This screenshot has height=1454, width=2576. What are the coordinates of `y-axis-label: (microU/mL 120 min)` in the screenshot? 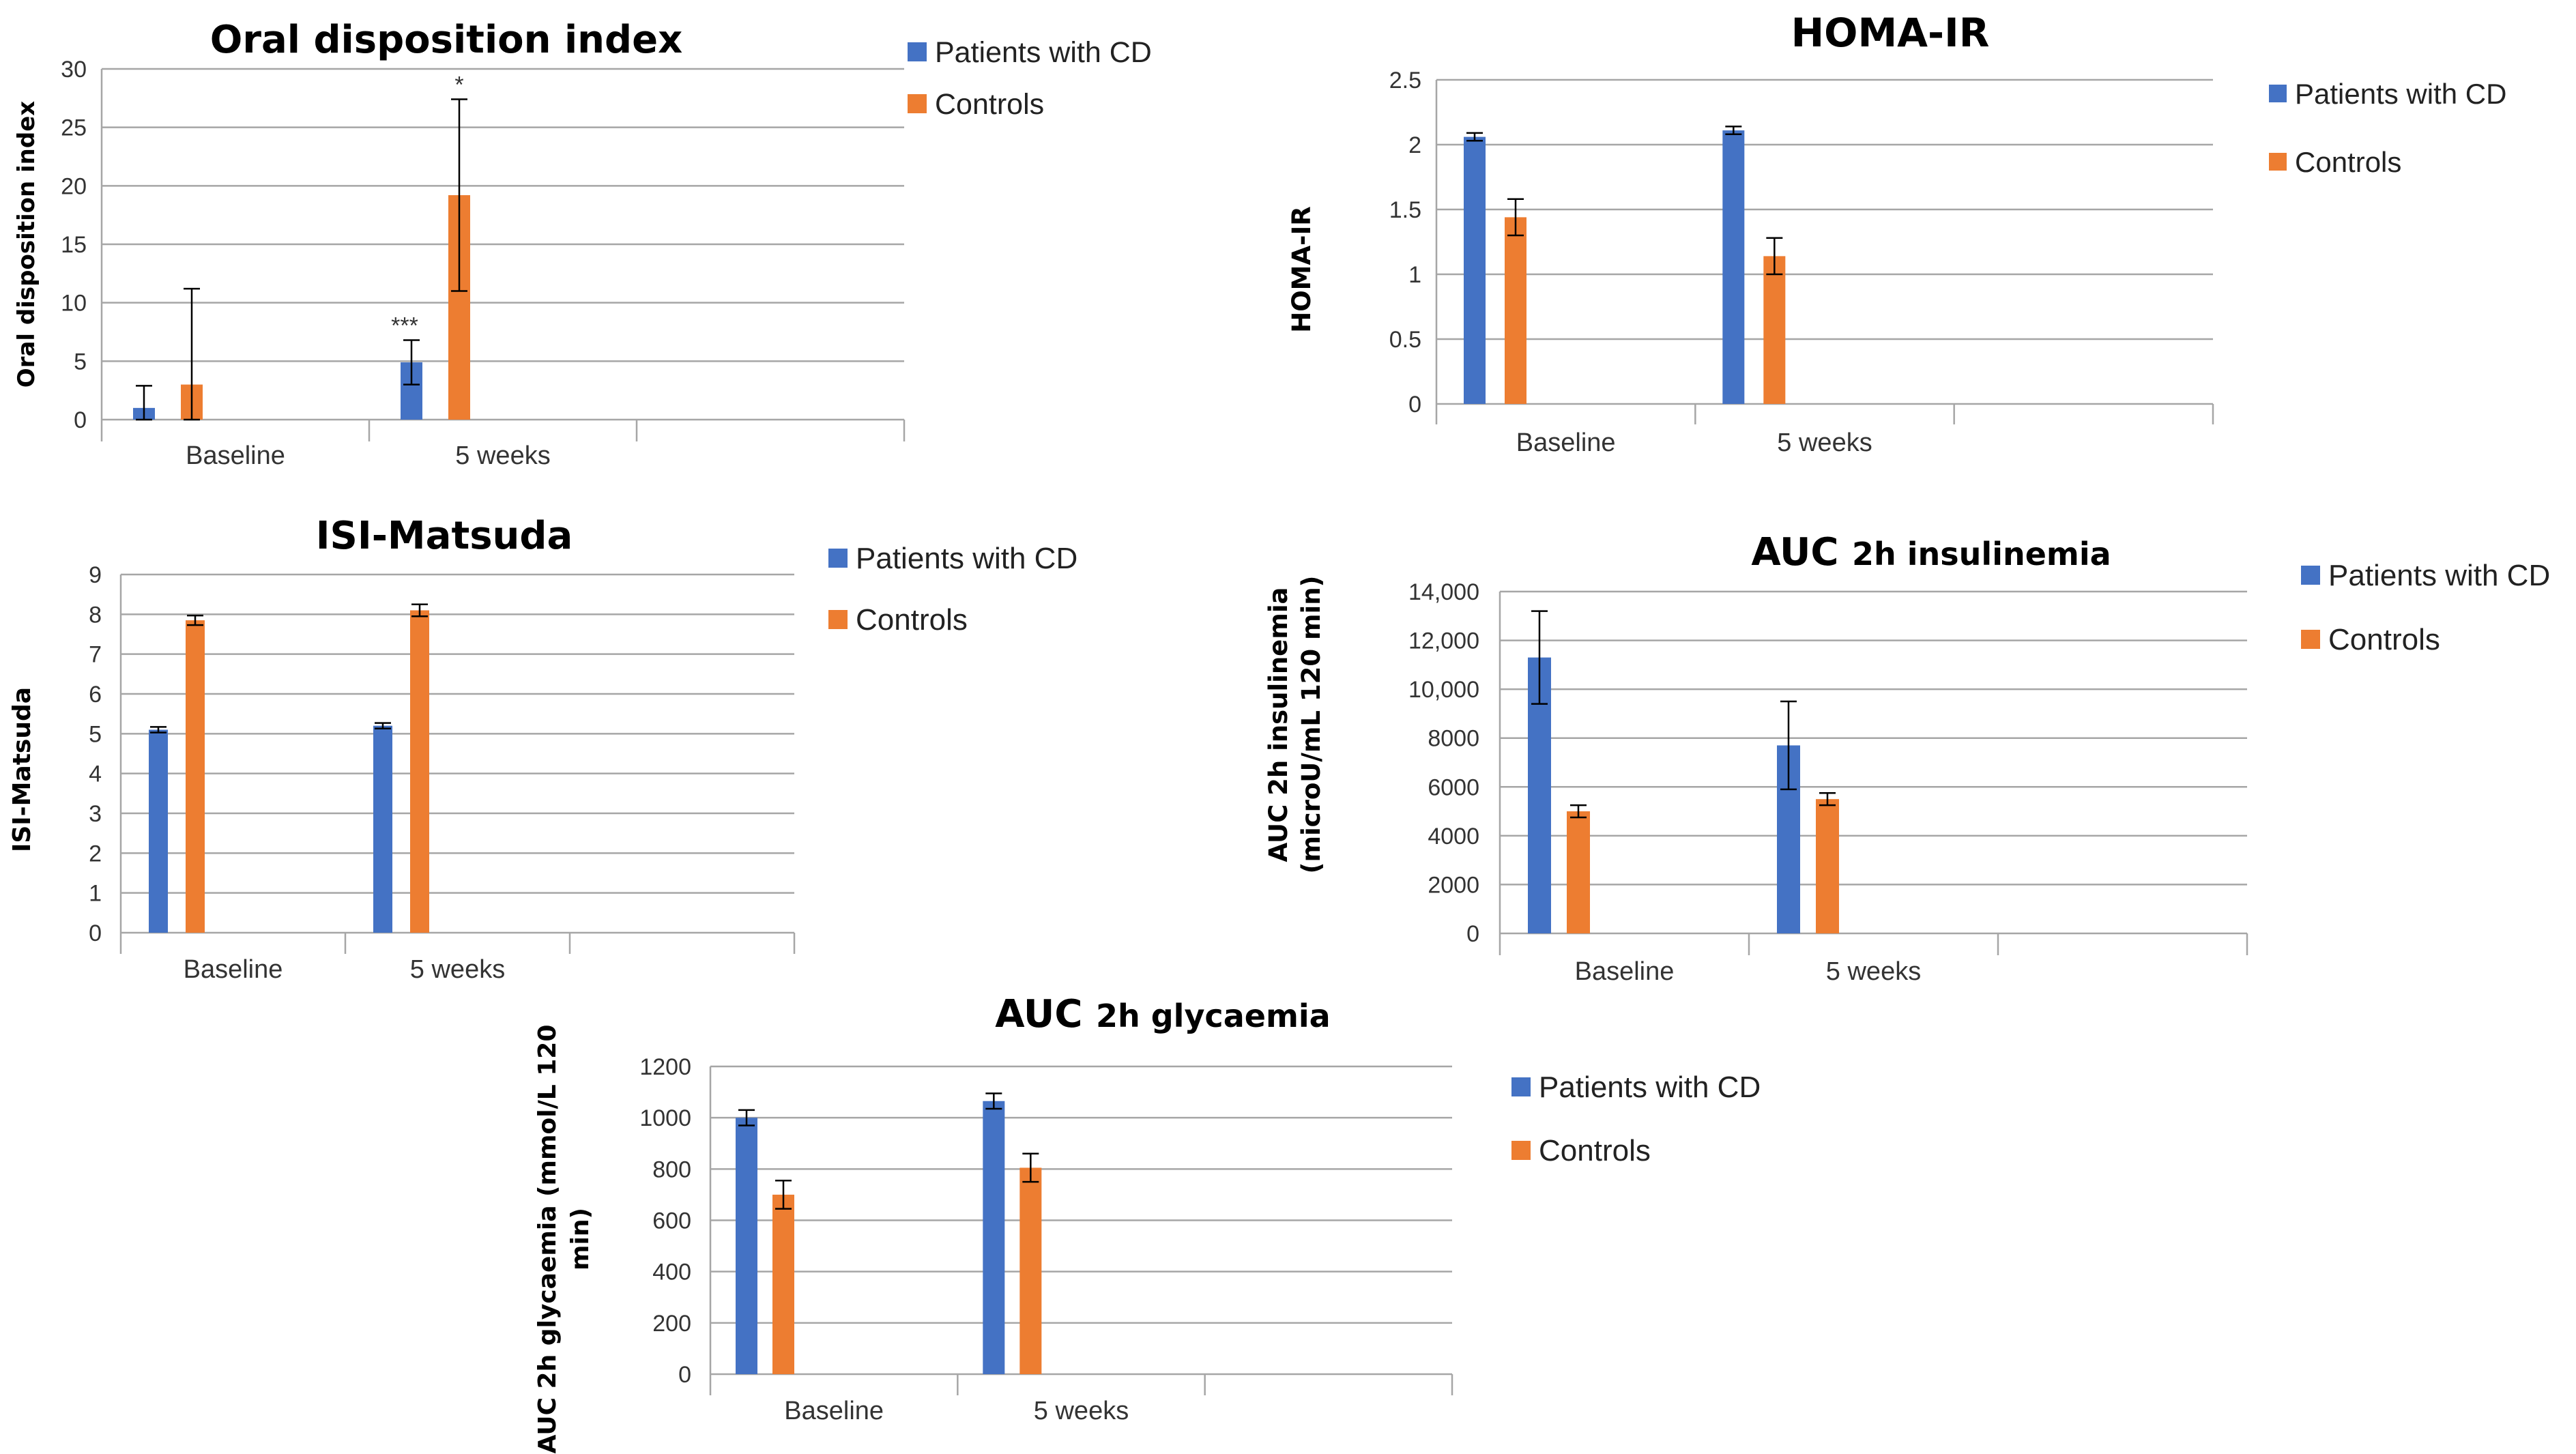 It's located at (1311, 725).